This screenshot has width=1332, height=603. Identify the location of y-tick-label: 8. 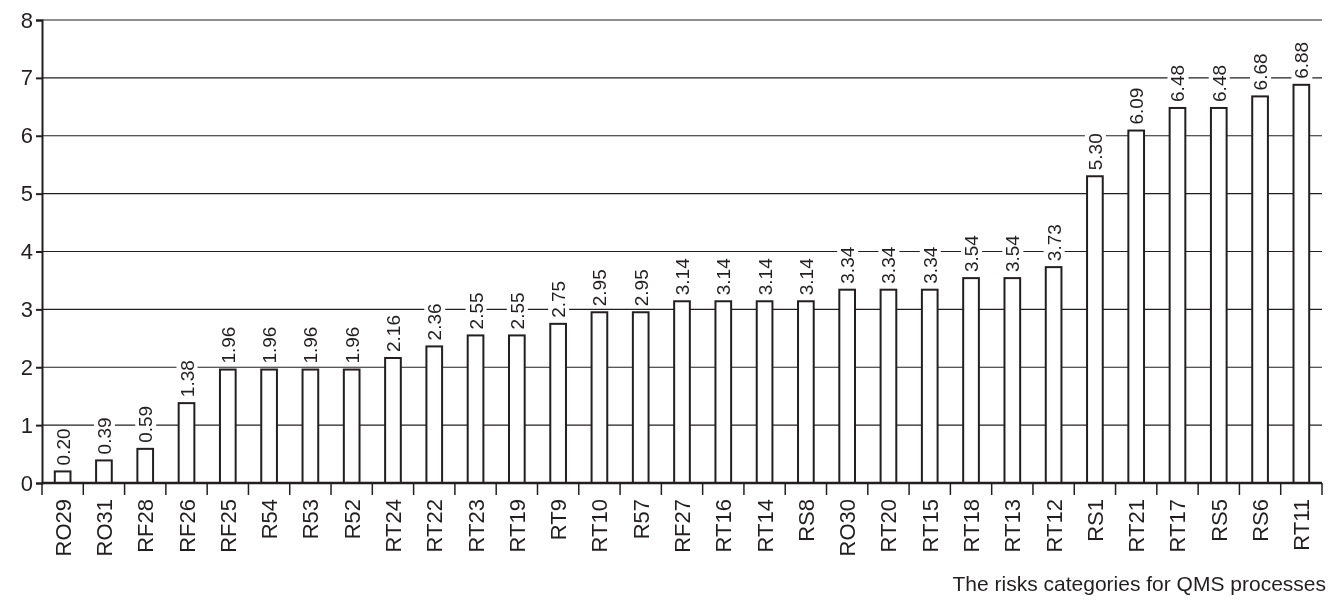
(26, 20).